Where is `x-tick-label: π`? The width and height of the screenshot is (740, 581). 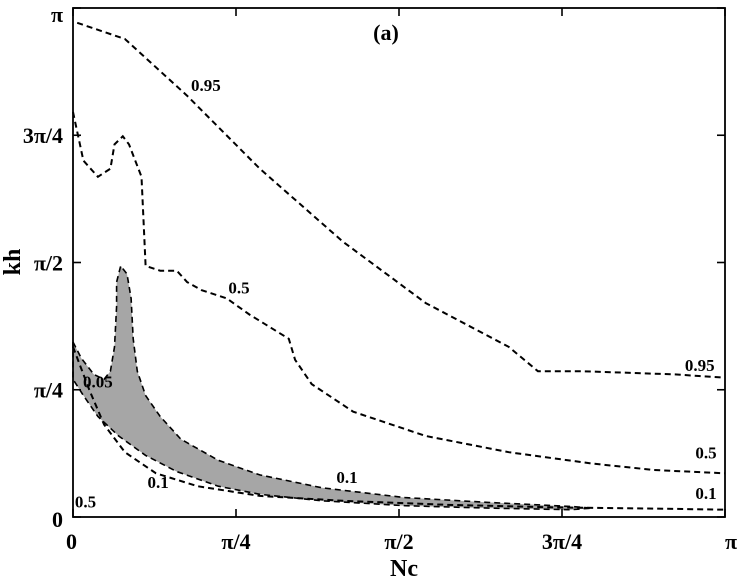 x-tick-label: π is located at coordinates (731, 541).